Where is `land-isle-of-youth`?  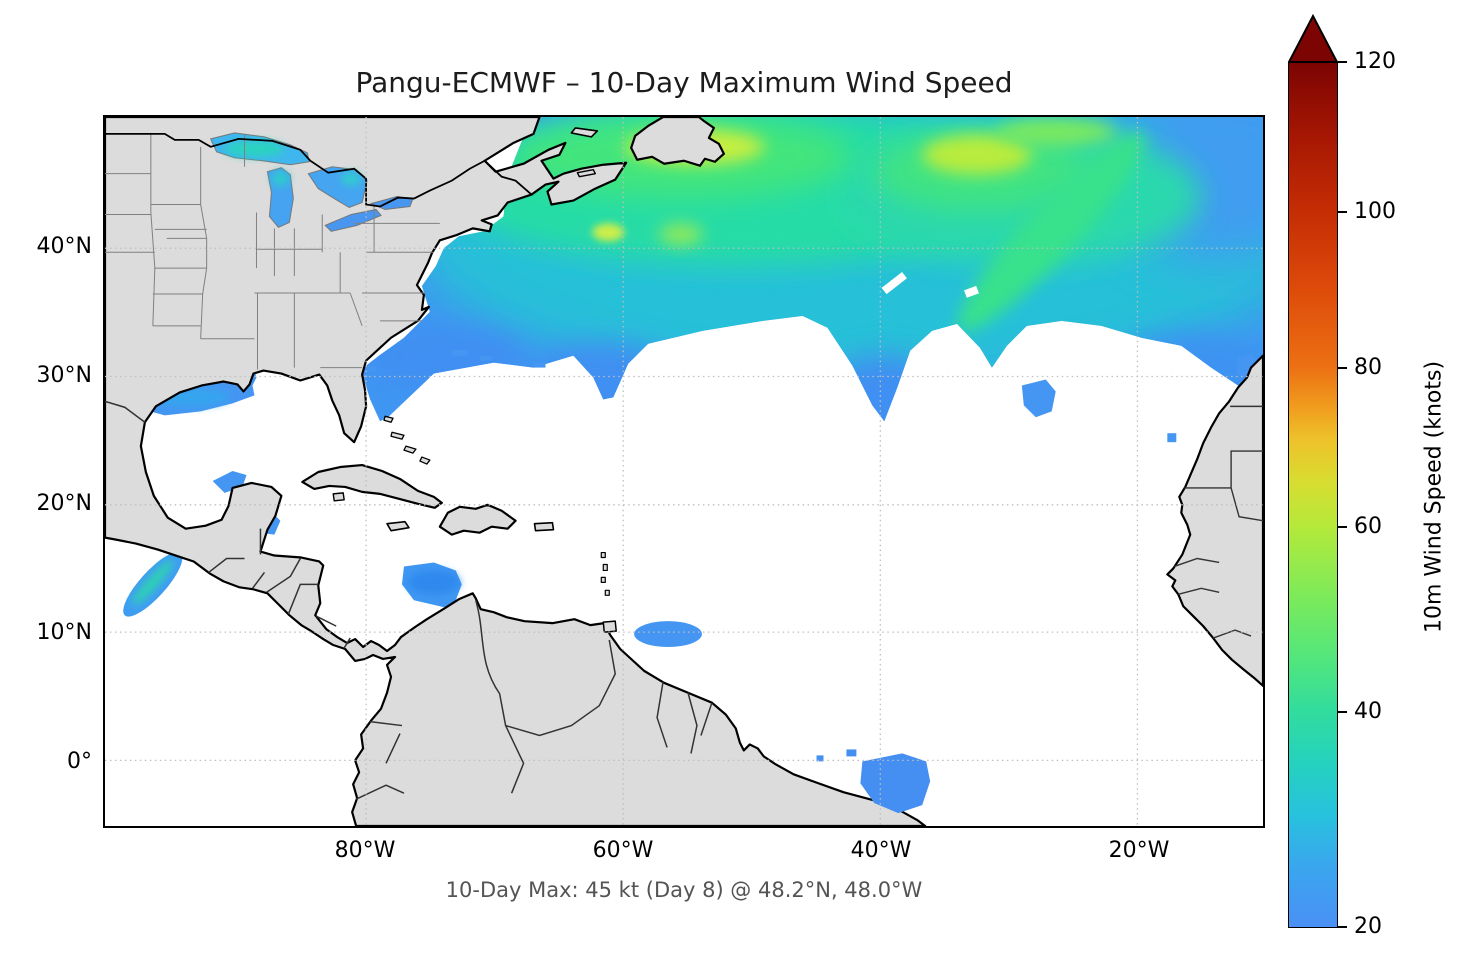 land-isle-of-youth is located at coordinates (338, 497).